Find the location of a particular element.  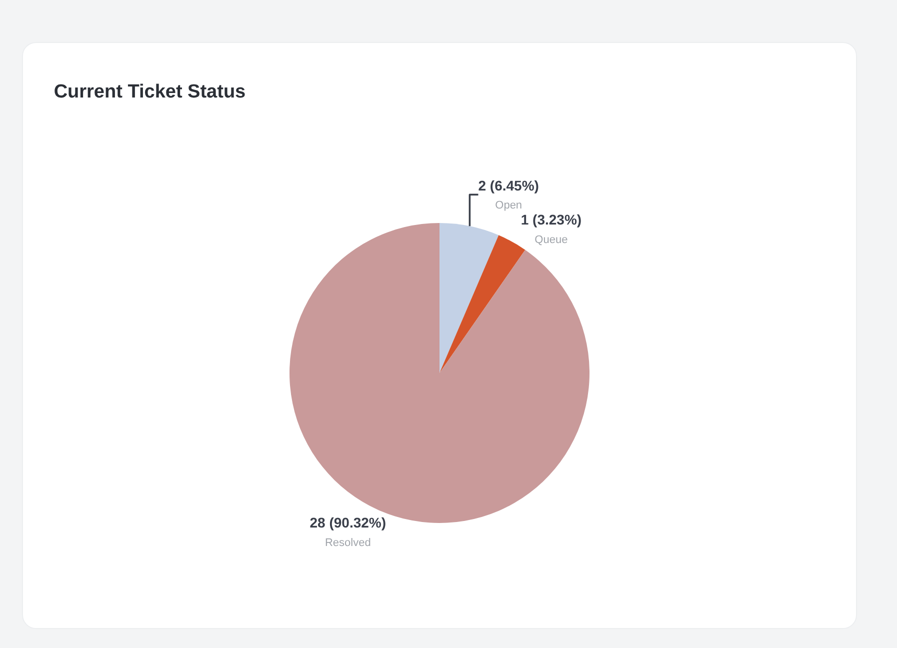

data-label: 1 (3.23%) is located at coordinates (551, 220).